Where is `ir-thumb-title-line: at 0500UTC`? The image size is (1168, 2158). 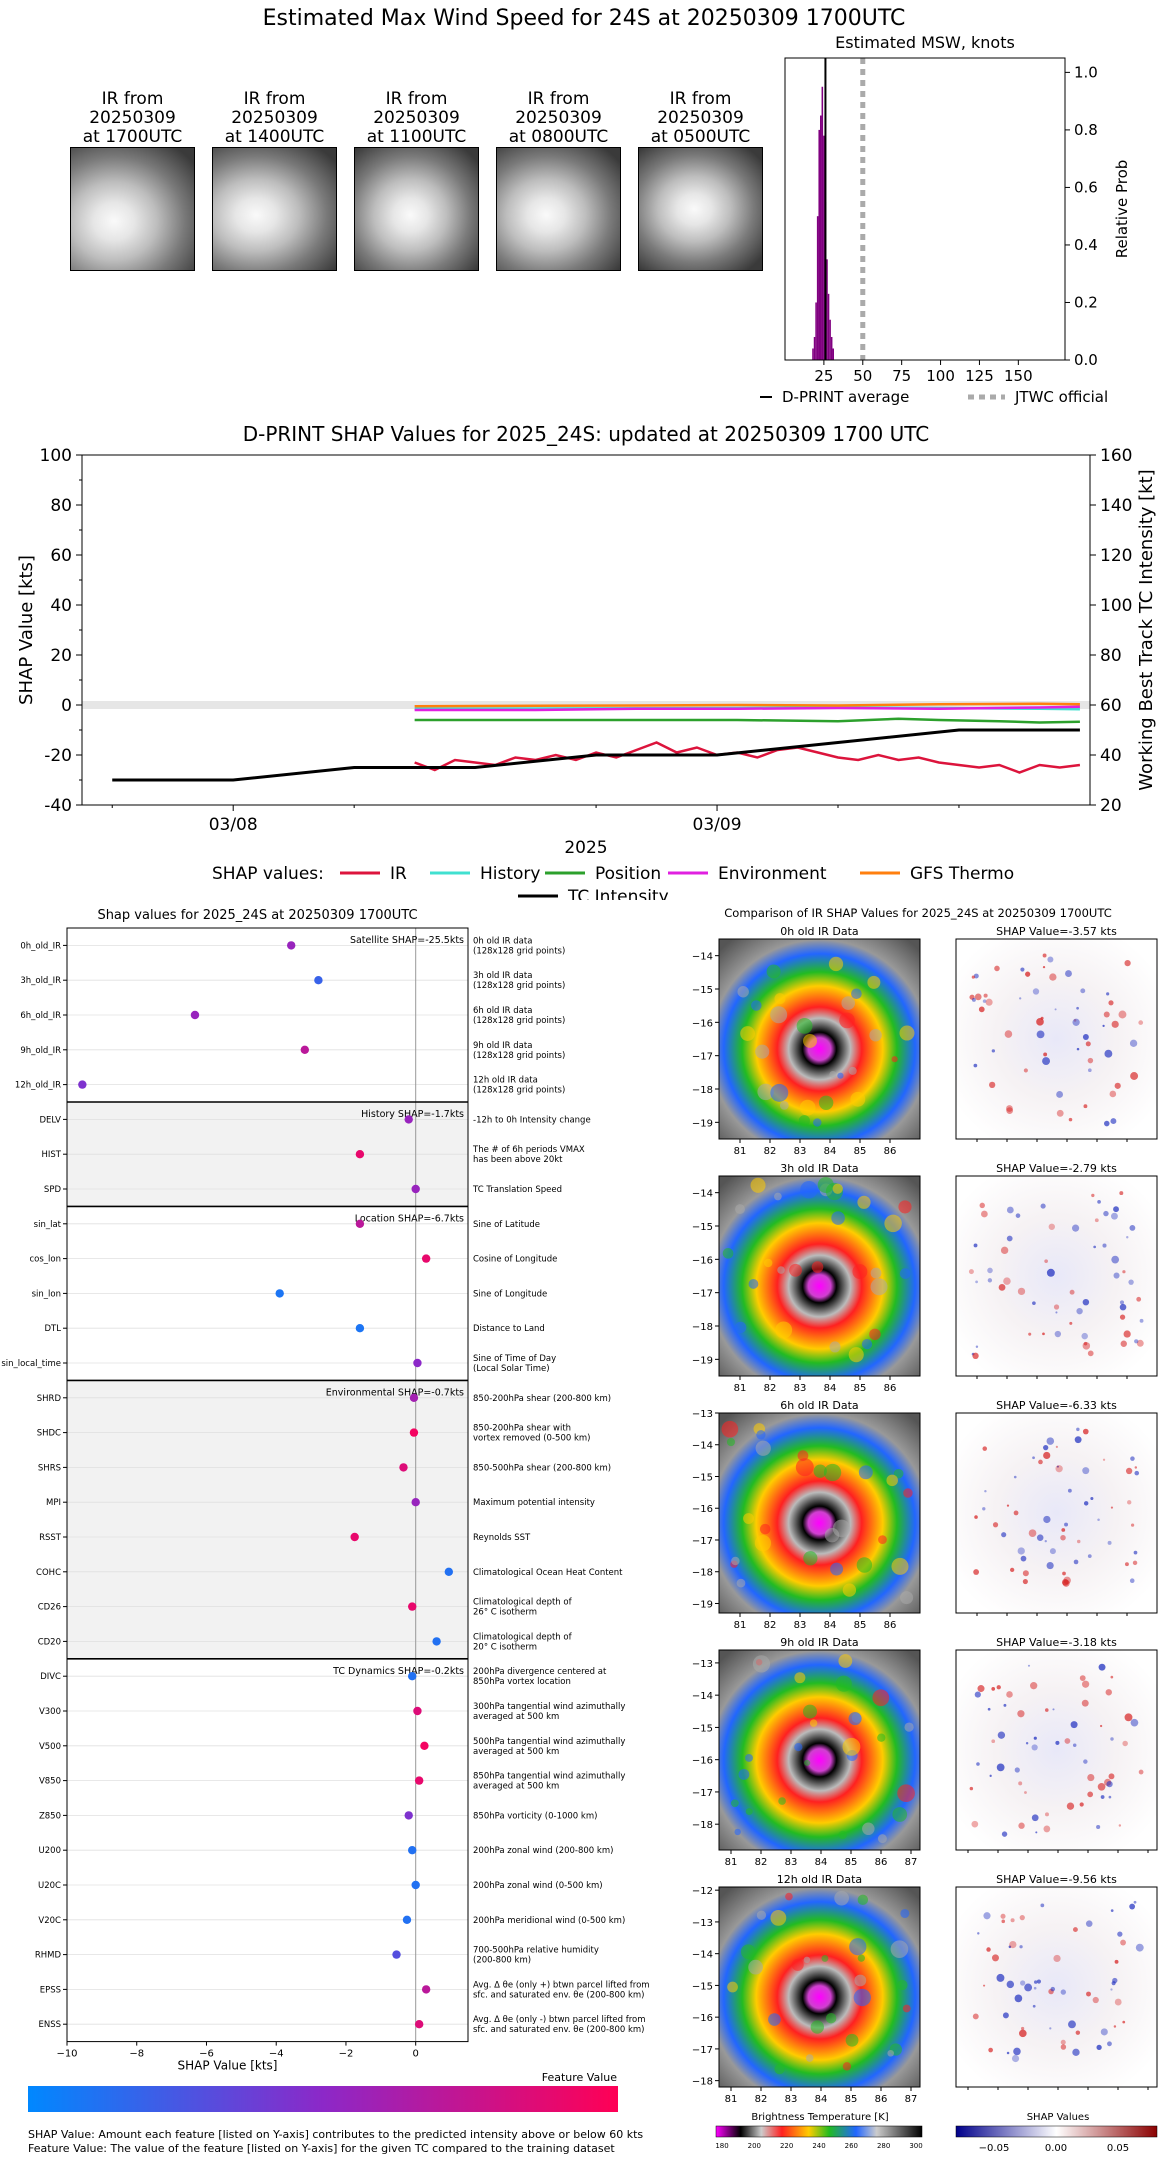
ir-thumb-title-line: at 0500UTC is located at coordinates (700, 137).